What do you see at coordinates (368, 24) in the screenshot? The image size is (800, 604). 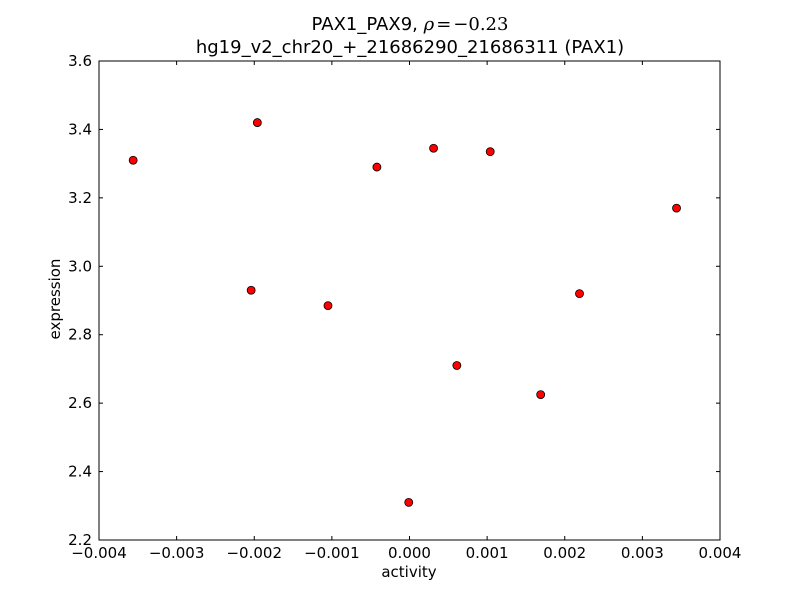 I see `title-prefix: PAX1_PAX9,` at bounding box center [368, 24].